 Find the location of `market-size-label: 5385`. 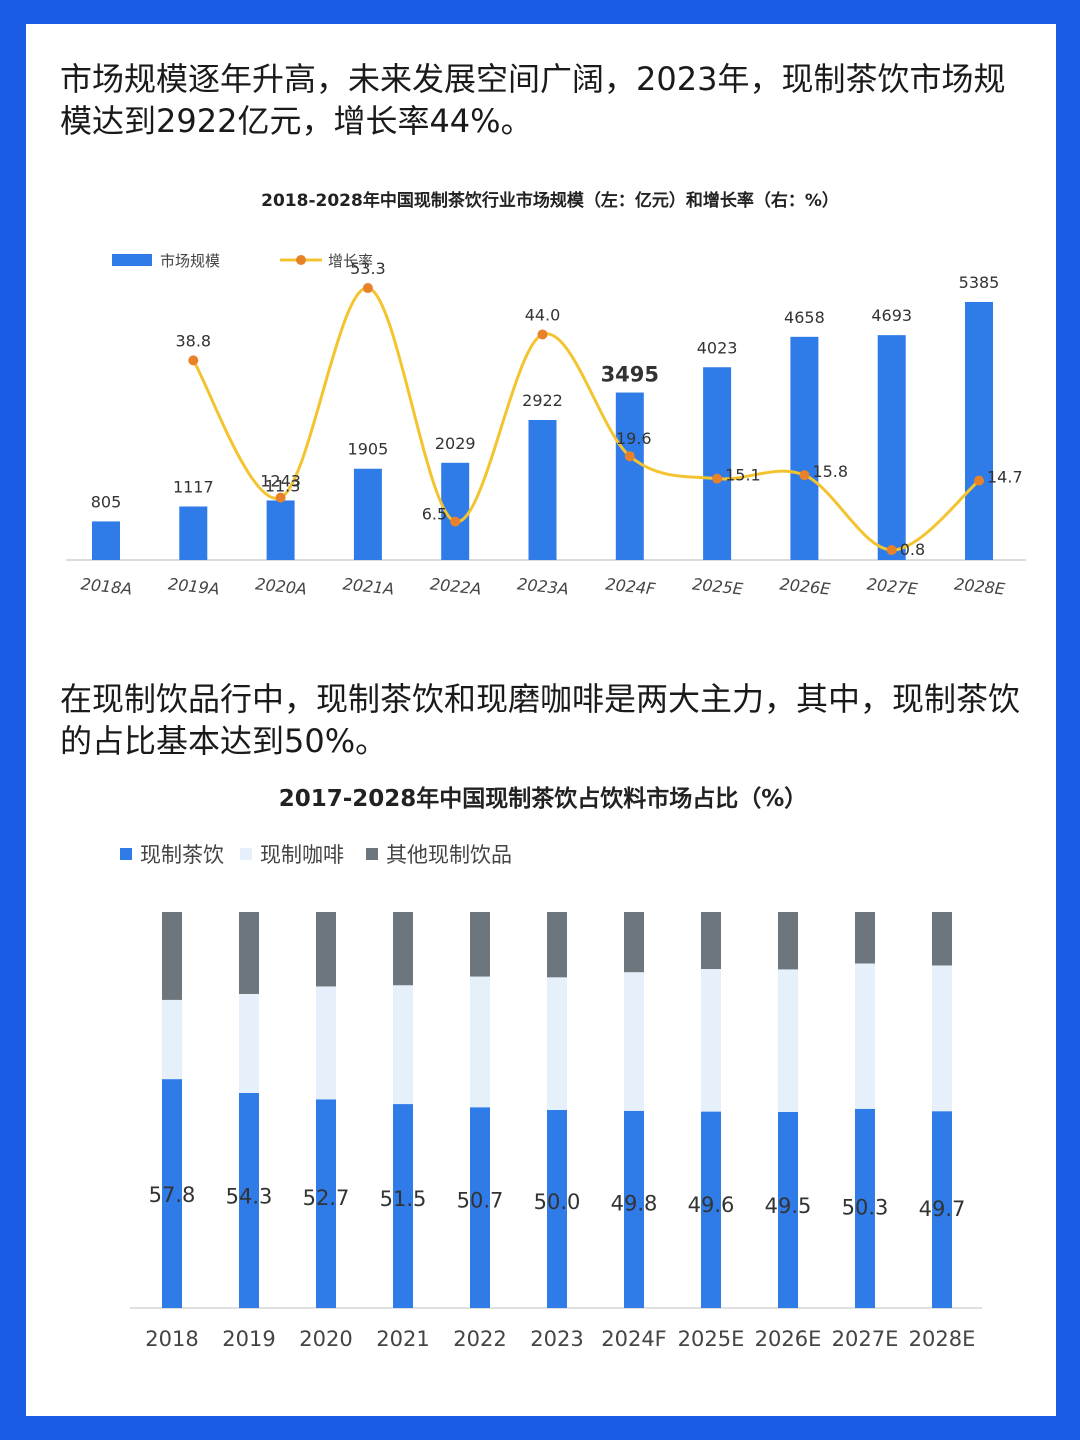

market-size-label: 5385 is located at coordinates (979, 282).